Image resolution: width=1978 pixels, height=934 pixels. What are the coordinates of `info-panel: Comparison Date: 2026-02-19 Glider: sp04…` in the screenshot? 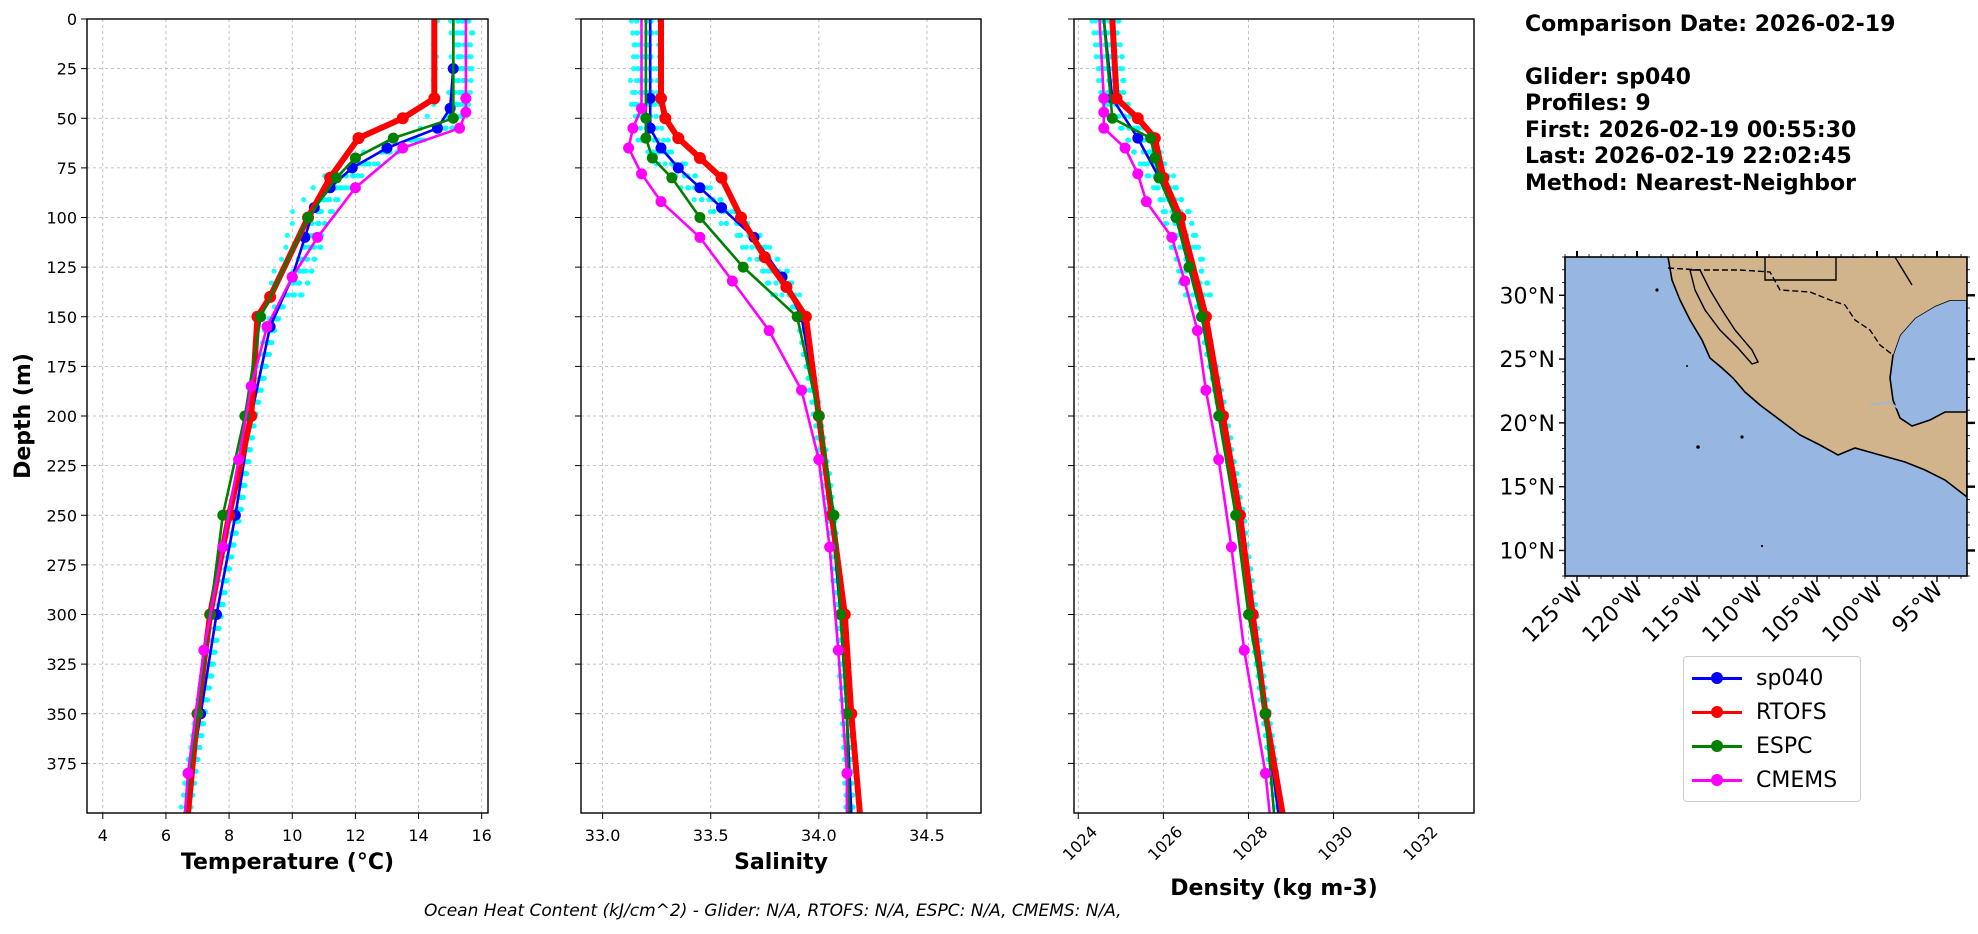 It's located at (1710, 104).